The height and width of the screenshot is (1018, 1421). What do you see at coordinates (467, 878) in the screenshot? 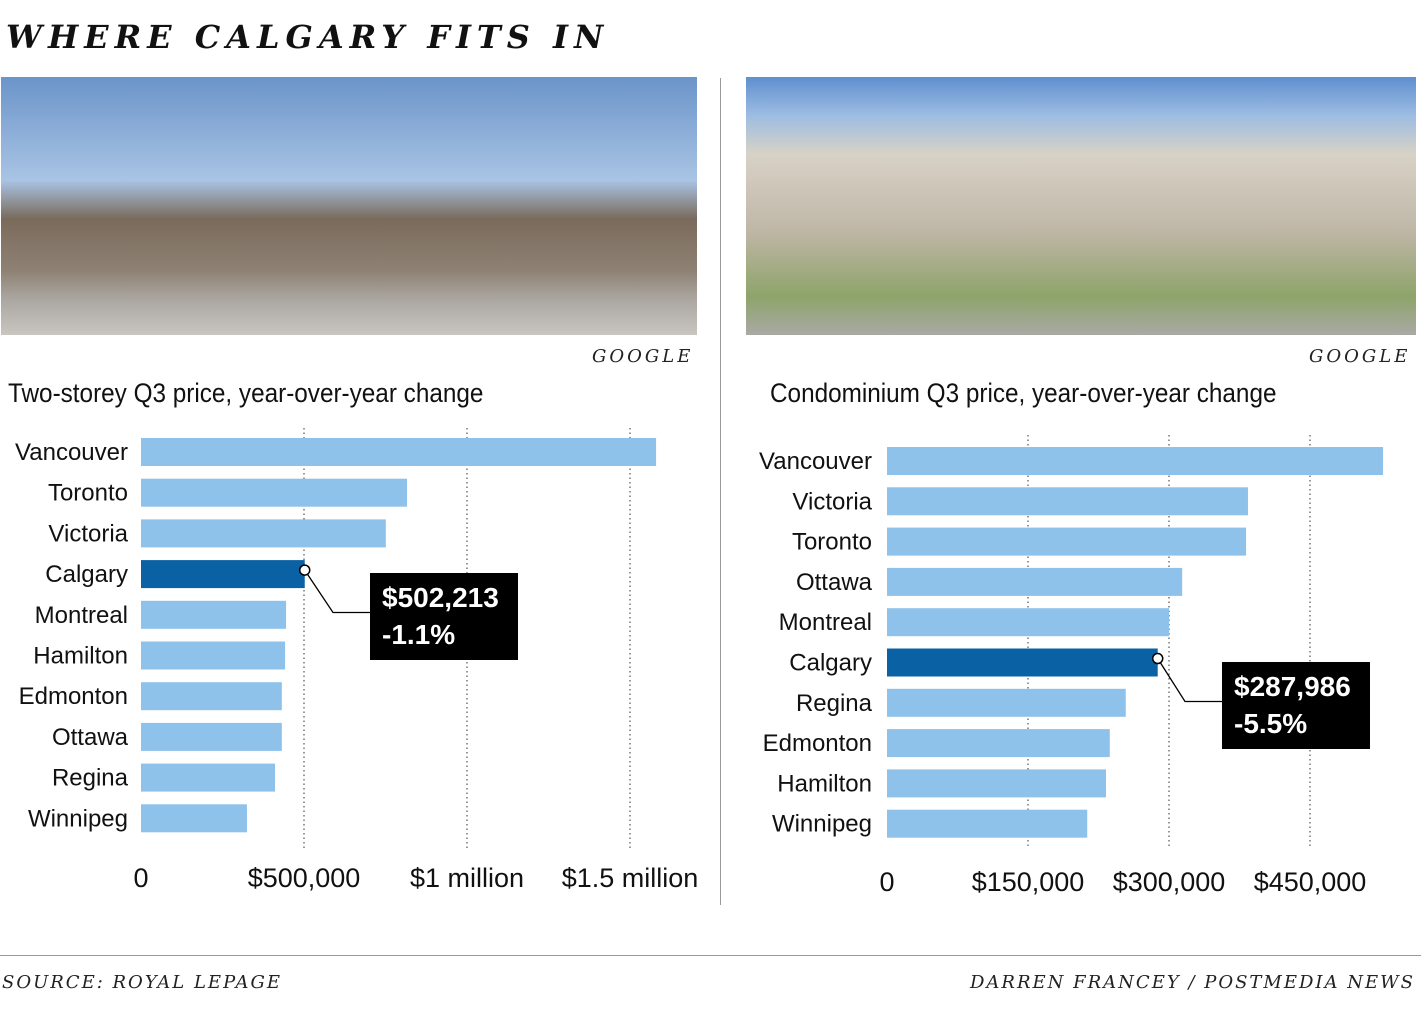
I see `x-tick-label: $1 million` at bounding box center [467, 878].